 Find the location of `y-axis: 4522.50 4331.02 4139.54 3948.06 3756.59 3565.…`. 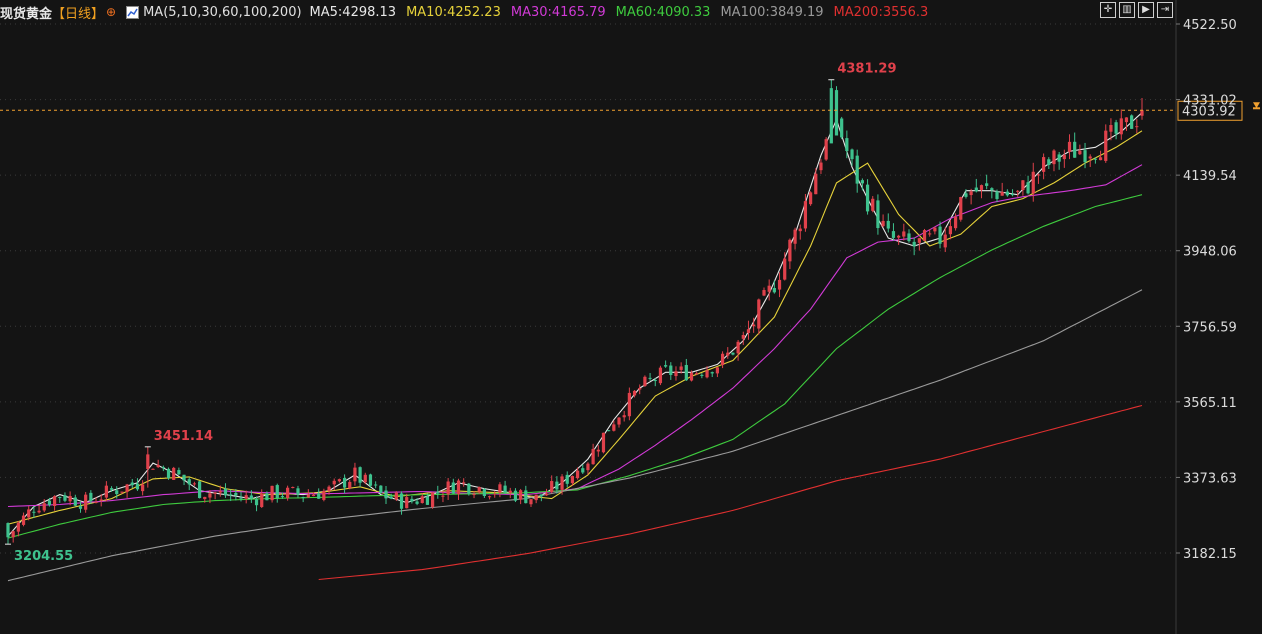

y-axis: 4522.50 4331.02 4139.54 3948.06 3756.59 3565.… is located at coordinates (1206, 290).